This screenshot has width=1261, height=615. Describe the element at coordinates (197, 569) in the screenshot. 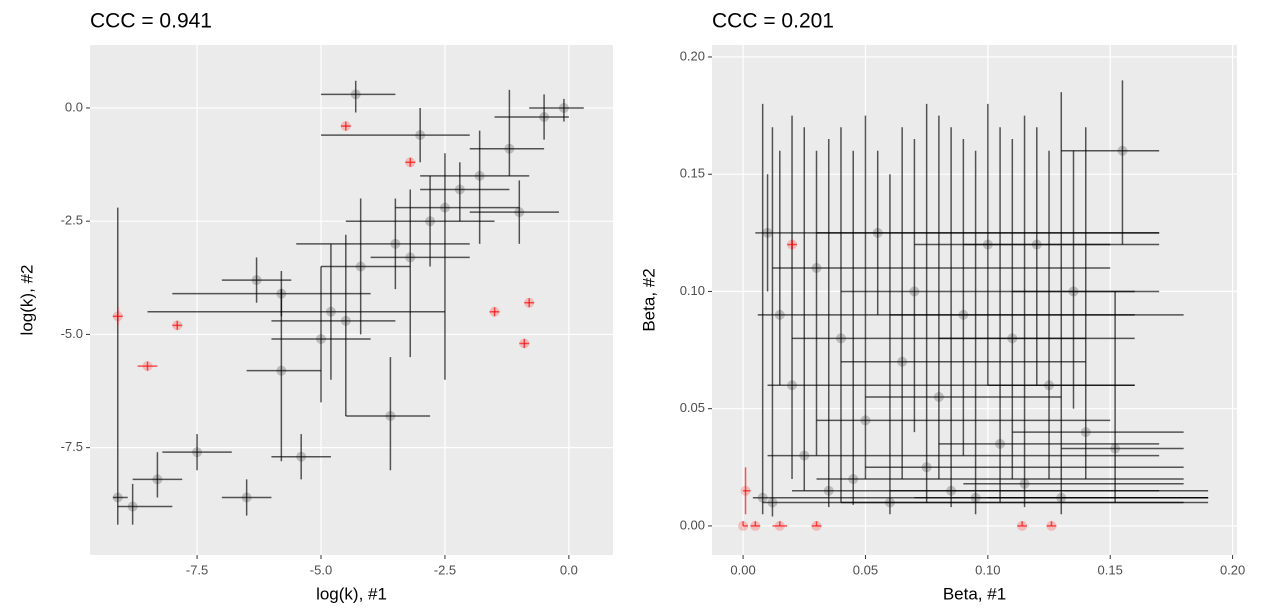

I see `x-tick-label: -7.5` at that location.